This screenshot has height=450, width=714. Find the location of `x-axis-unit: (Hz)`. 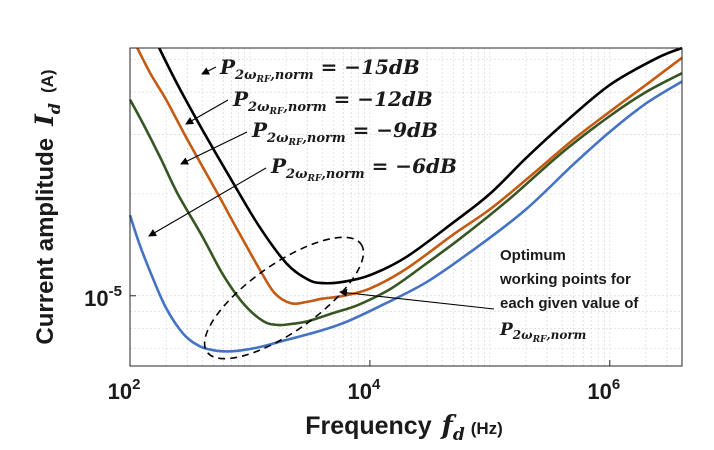

x-axis-unit: (Hz) is located at coordinates (487, 428).